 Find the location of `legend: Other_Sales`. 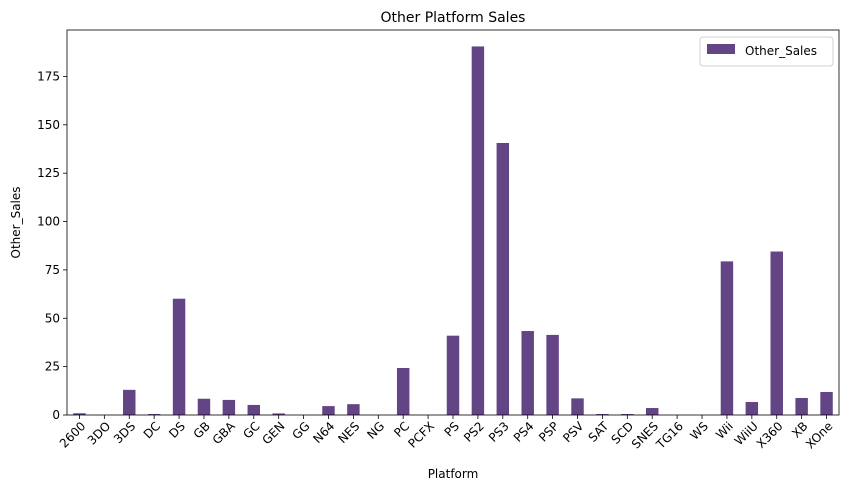

legend: Other_Sales is located at coordinates (766, 51).